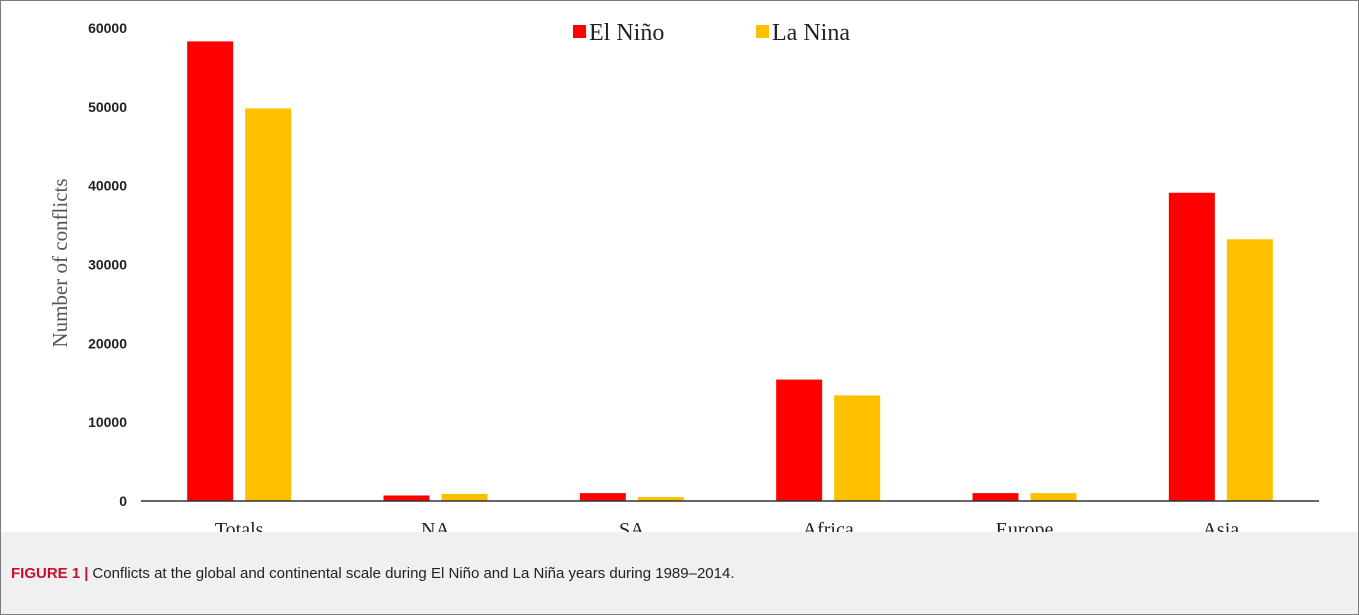 This screenshot has height=615, width=1359. Describe the element at coordinates (828, 525) in the screenshot. I see `x-tick-label: Africa` at that location.